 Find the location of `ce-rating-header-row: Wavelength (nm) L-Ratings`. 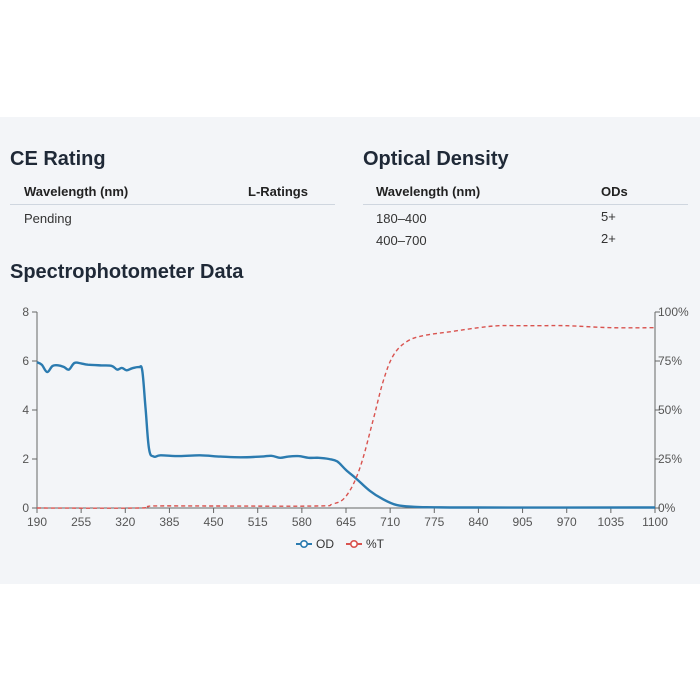

ce-rating-header-row: Wavelength (nm) L-Ratings is located at coordinates (172, 192).